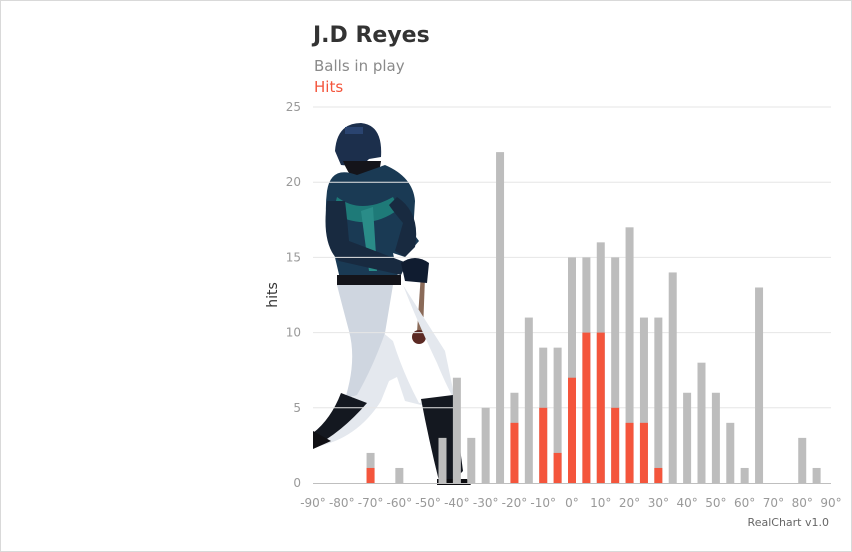 This screenshot has height=552, width=852. Describe the element at coordinates (297, 483) in the screenshot. I see `y-tick-label: 0` at that location.